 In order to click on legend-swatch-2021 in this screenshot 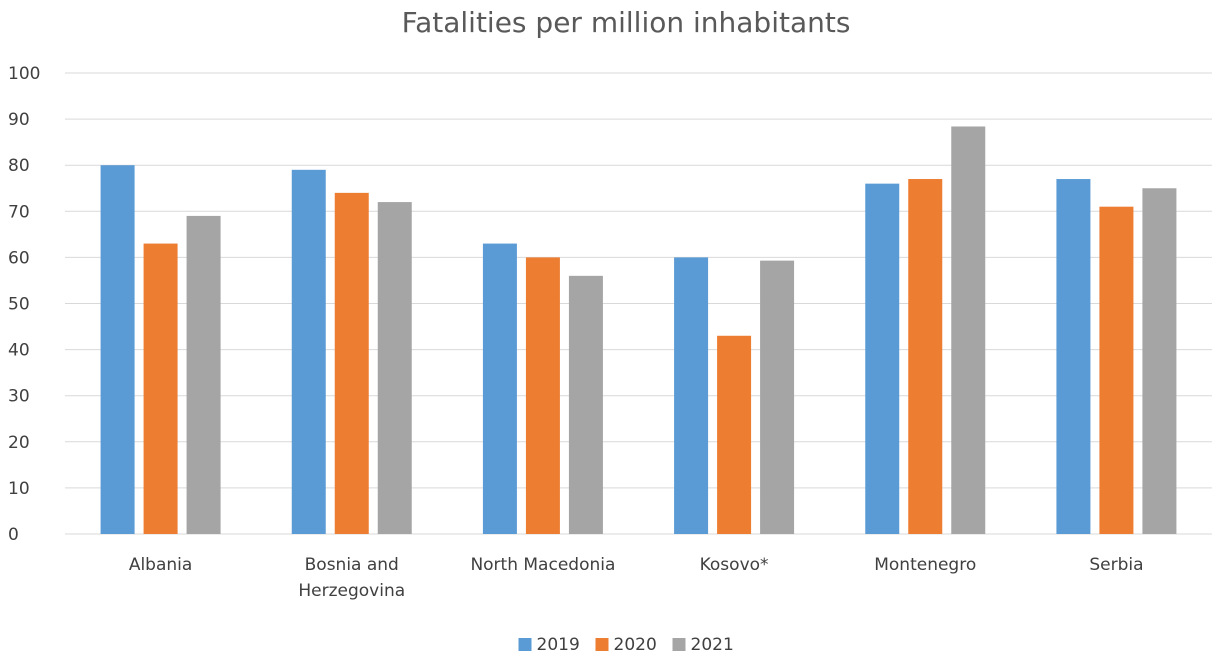, I will do `click(679, 644)`.